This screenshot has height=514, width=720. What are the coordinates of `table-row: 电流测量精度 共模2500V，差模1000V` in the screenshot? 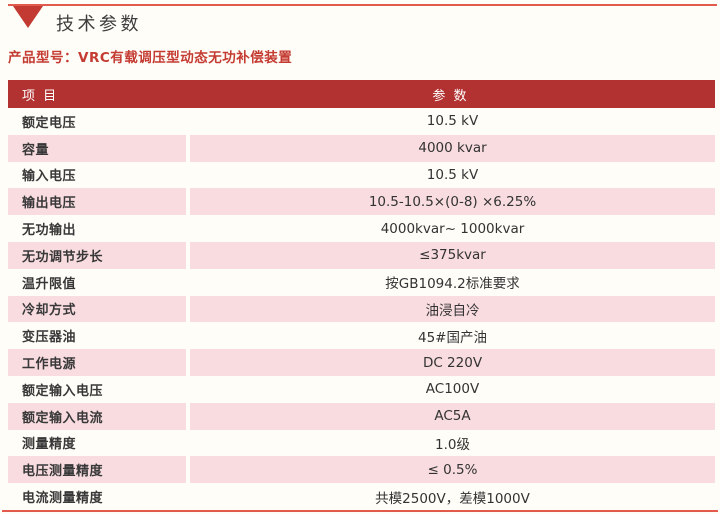 It's located at (361, 496).